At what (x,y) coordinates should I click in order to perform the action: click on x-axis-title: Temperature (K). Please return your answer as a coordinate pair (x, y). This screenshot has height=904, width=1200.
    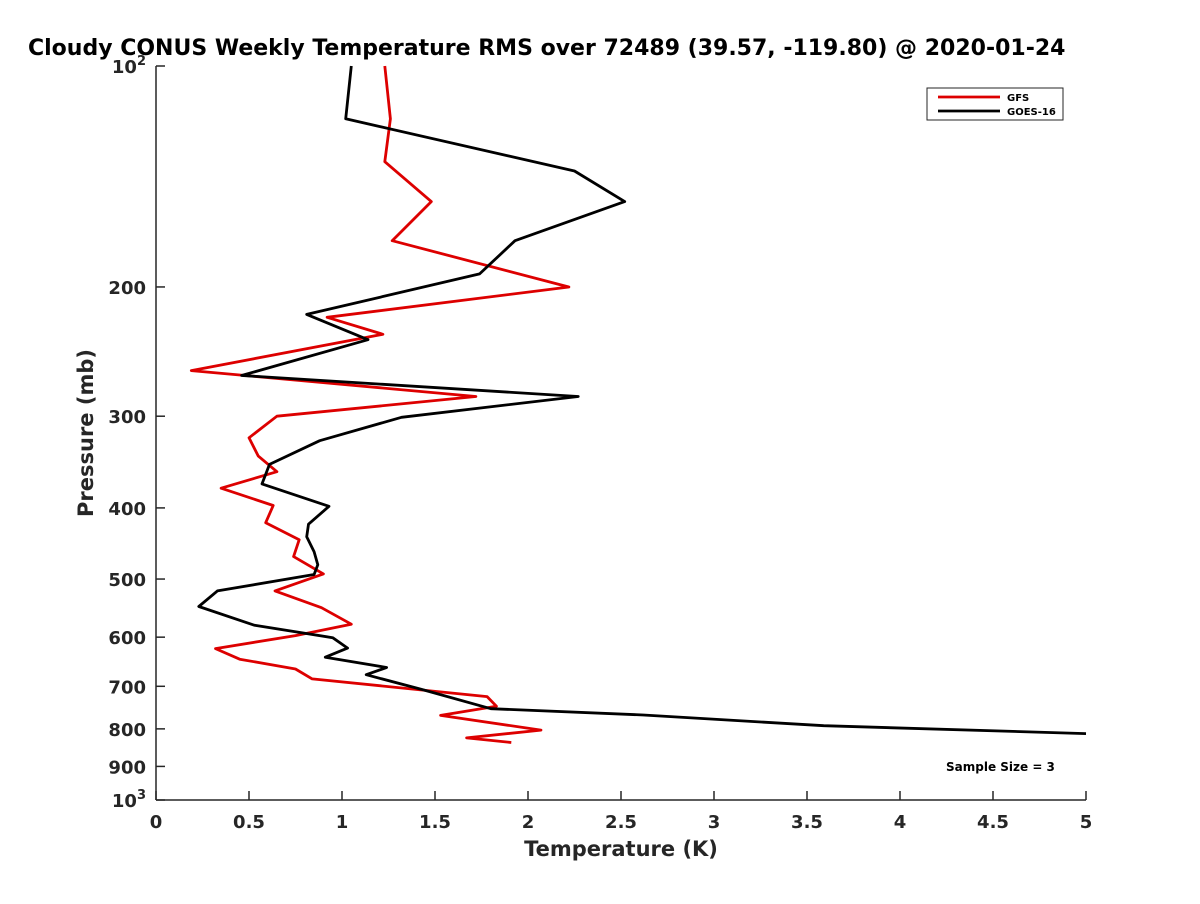
    Looking at the image, I should click on (621, 849).